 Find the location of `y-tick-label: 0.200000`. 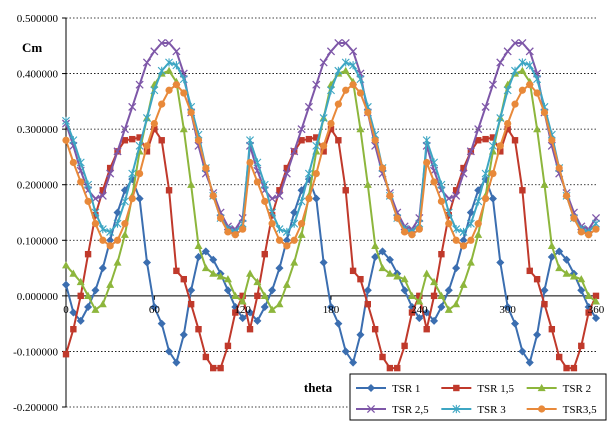

y-tick-label: 0.200000 is located at coordinates (38, 186).